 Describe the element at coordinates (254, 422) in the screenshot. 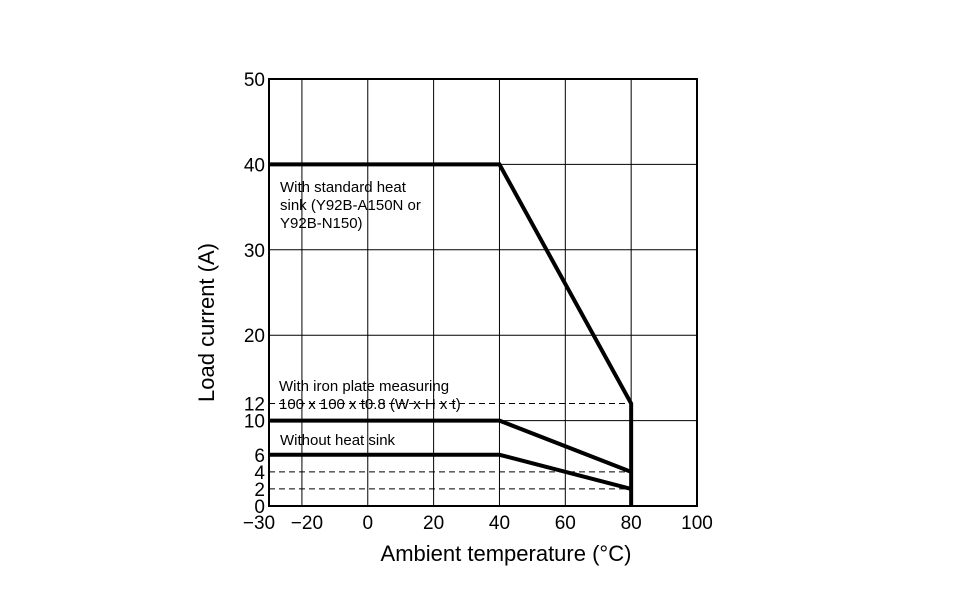

I see `y-tick-label: 10` at that location.